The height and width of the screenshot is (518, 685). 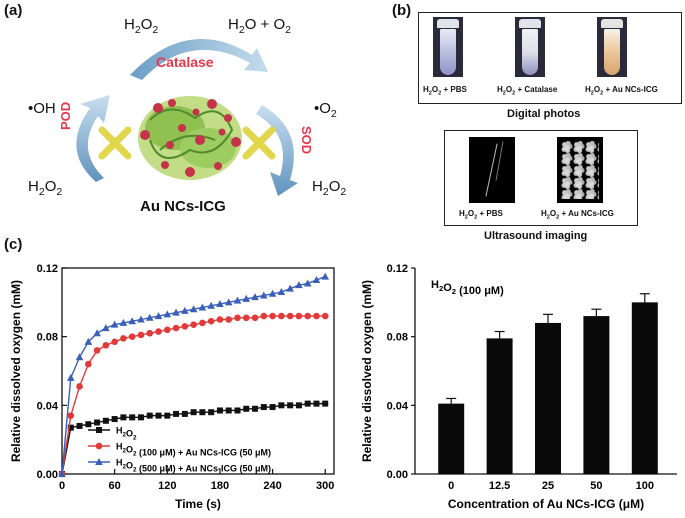 I want to click on x-tick-label: 100, so click(x=645, y=486).